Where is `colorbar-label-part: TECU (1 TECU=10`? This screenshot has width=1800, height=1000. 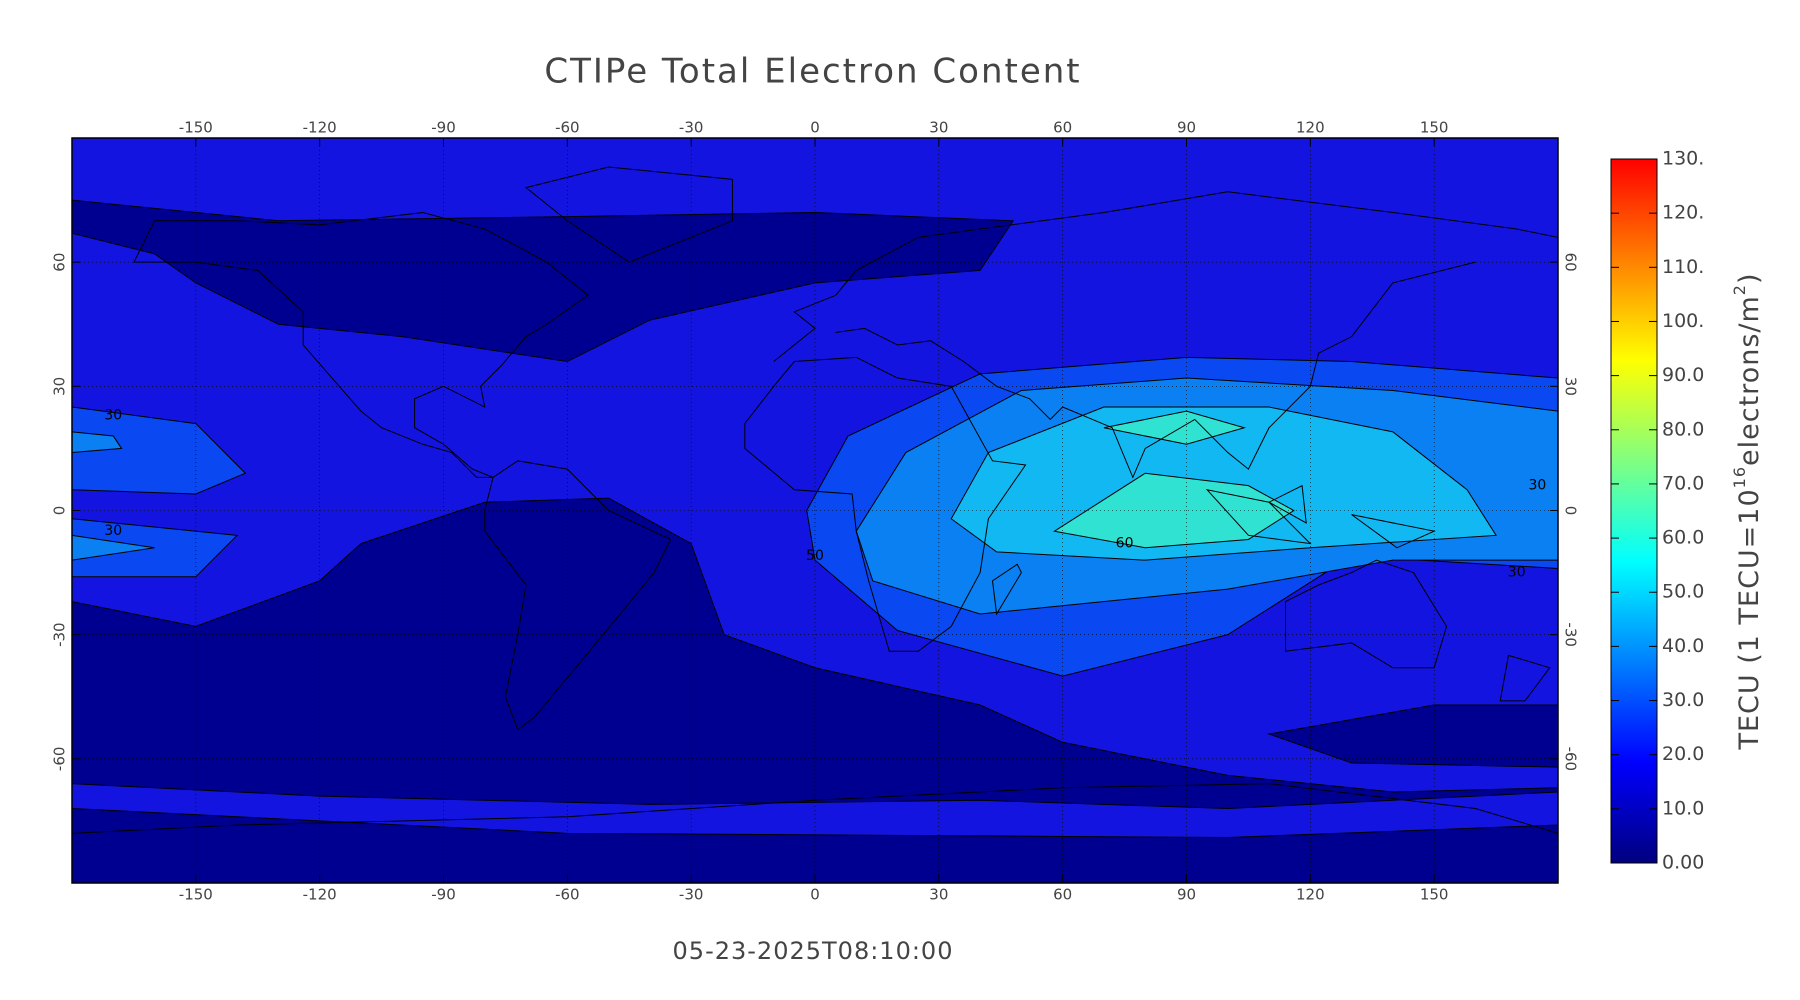 colorbar-label-part: TECU (1 TECU=10 is located at coordinates (1749, 619).